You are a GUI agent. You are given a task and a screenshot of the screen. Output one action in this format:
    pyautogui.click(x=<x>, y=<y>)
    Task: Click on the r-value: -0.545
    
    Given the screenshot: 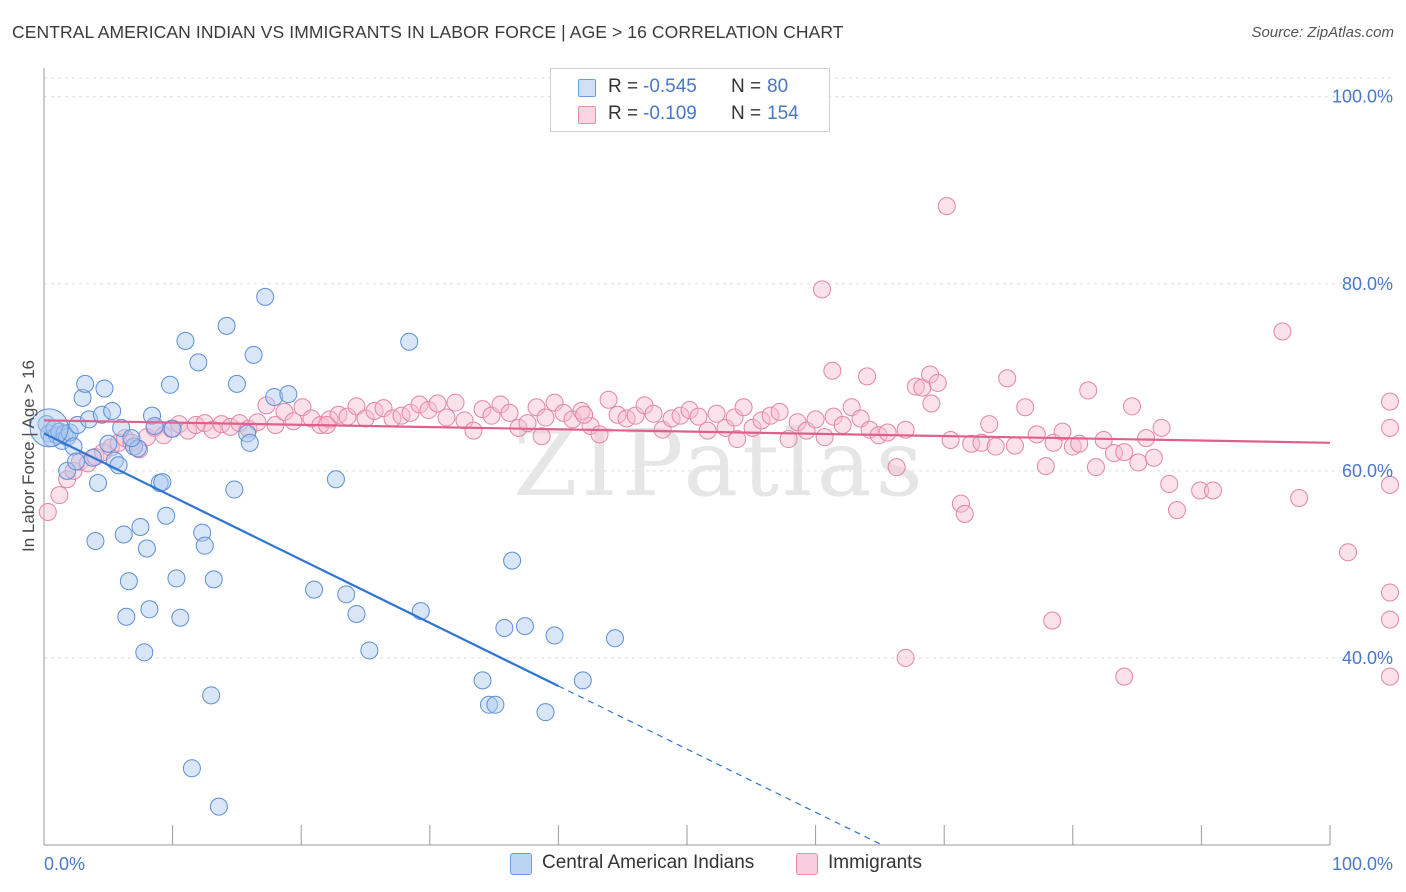 What is the action you would take?
    pyautogui.click(x=670, y=86)
    